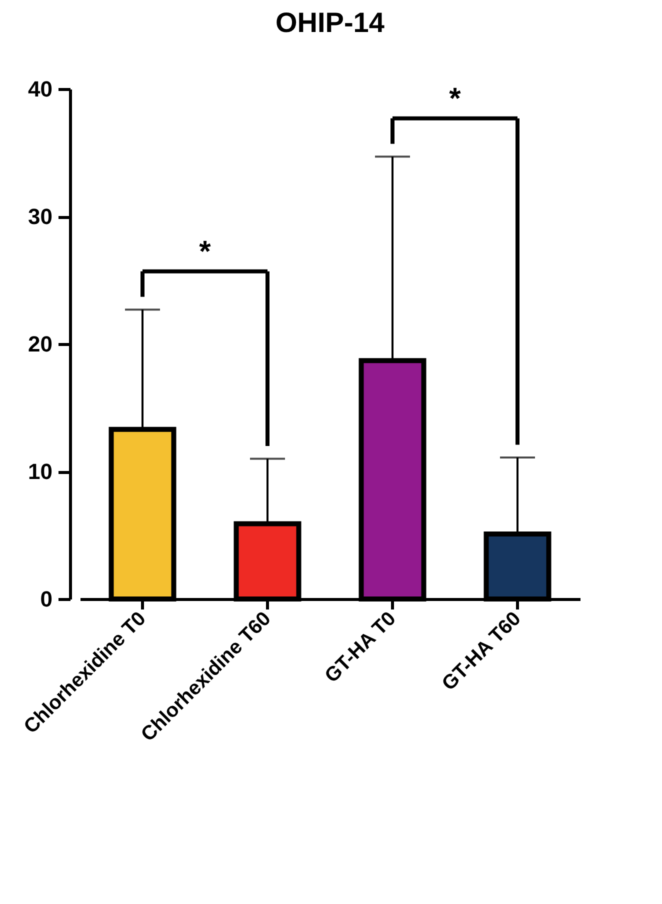  Describe the element at coordinates (40, 471) in the screenshot. I see `y-tick-label: 10` at that location.